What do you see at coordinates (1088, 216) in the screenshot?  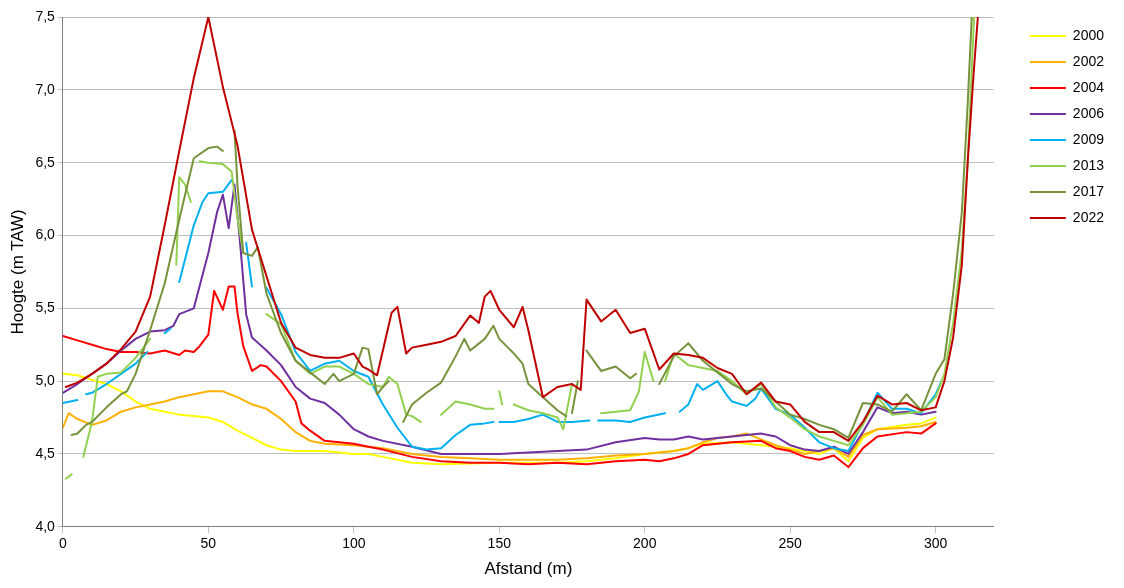 I see `legend-label: 2022` at bounding box center [1088, 216].